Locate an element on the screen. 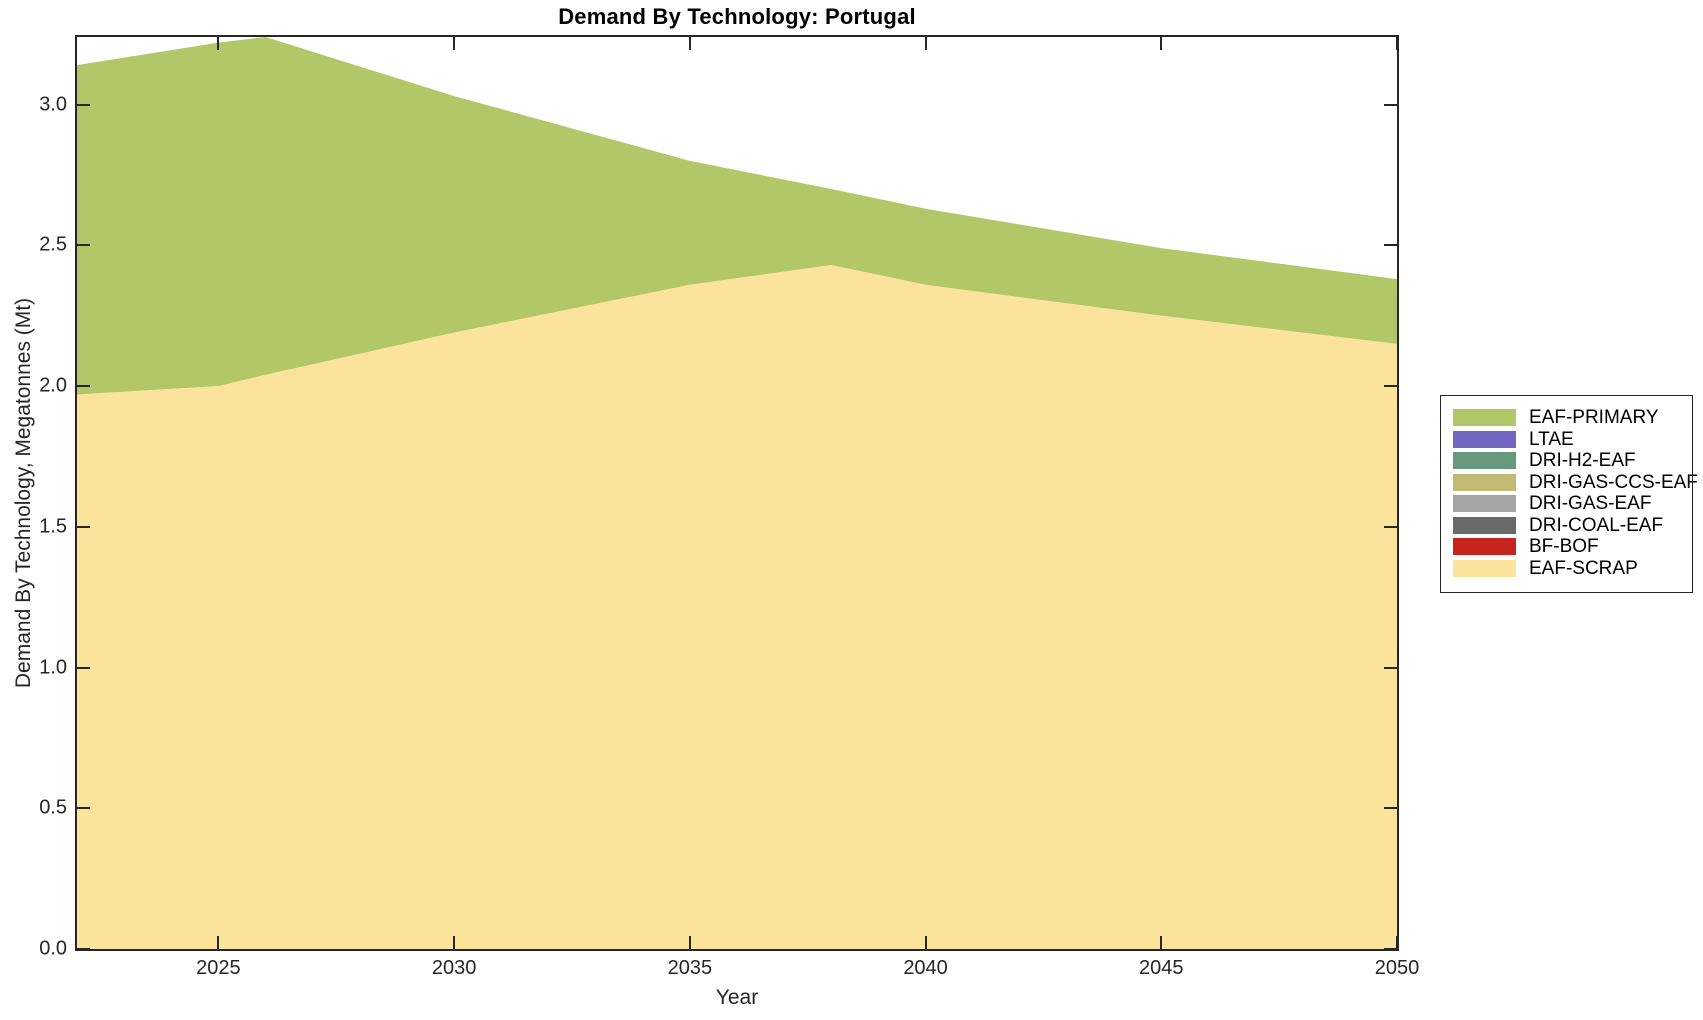 This screenshot has height=1020, width=1703. legend-swatch-LTAE is located at coordinates (1484, 439).